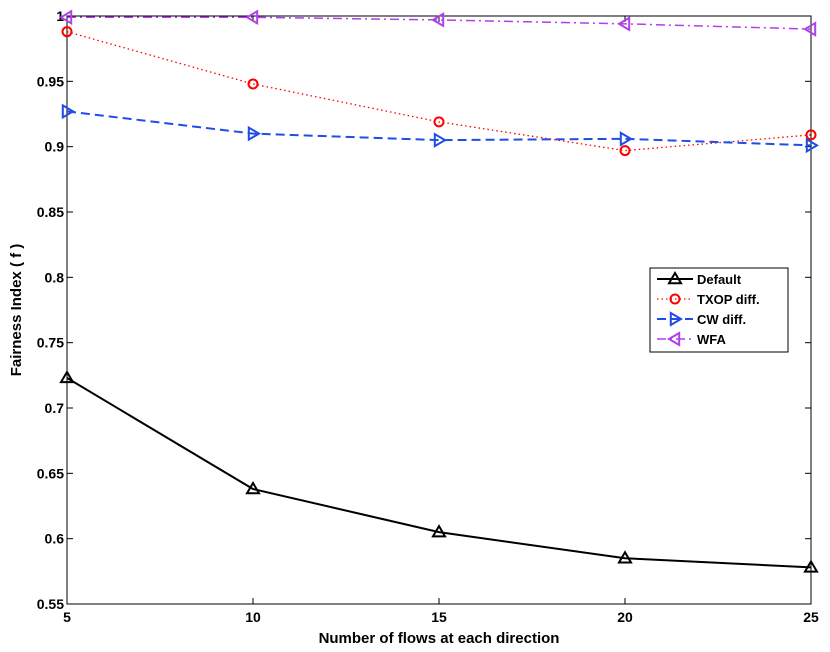  I want to click on legend-box, so click(719, 310).